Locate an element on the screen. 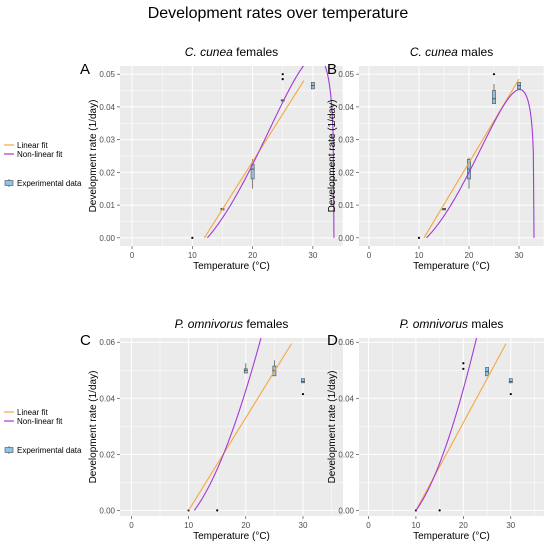  panel-letter: A is located at coordinates (85, 69).